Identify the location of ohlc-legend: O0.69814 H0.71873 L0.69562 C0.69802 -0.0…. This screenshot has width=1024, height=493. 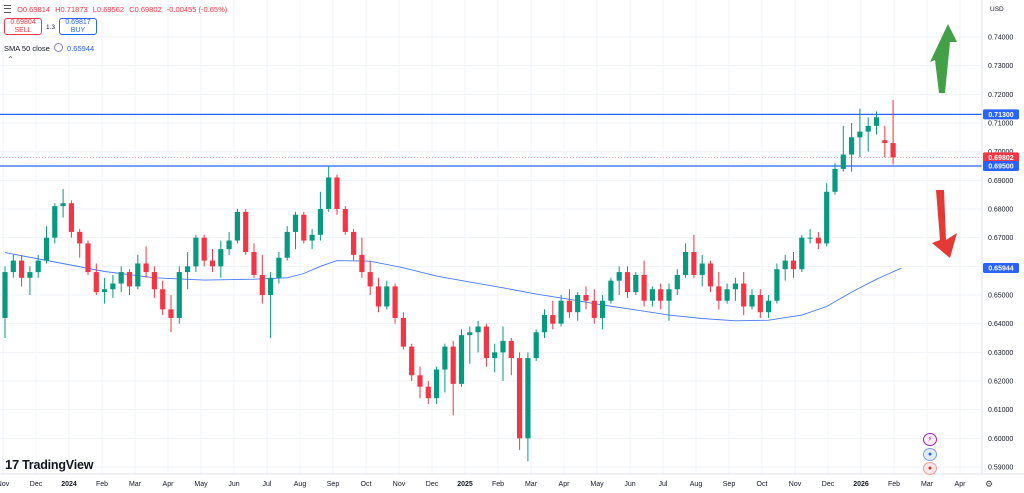
(117, 9).